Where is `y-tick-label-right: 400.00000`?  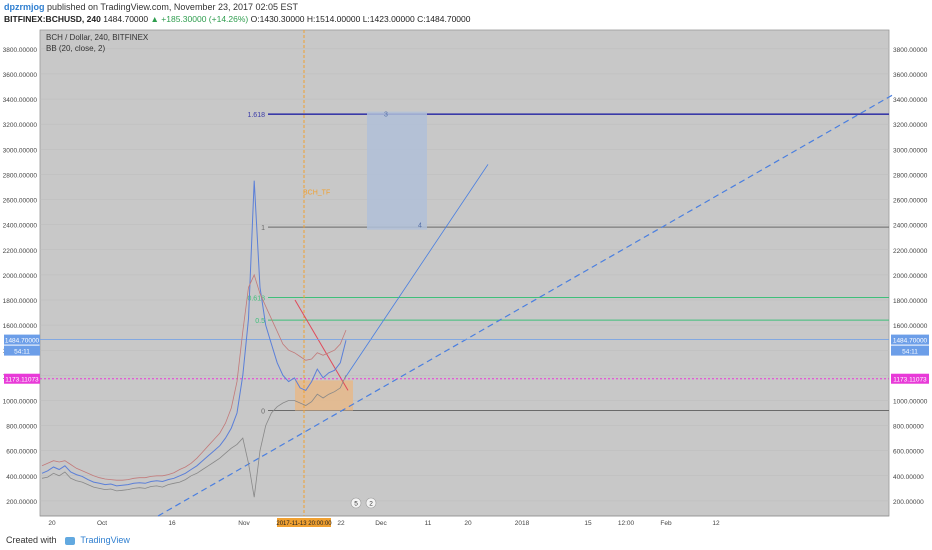 y-tick-label-right: 400.00000 is located at coordinates (908, 477).